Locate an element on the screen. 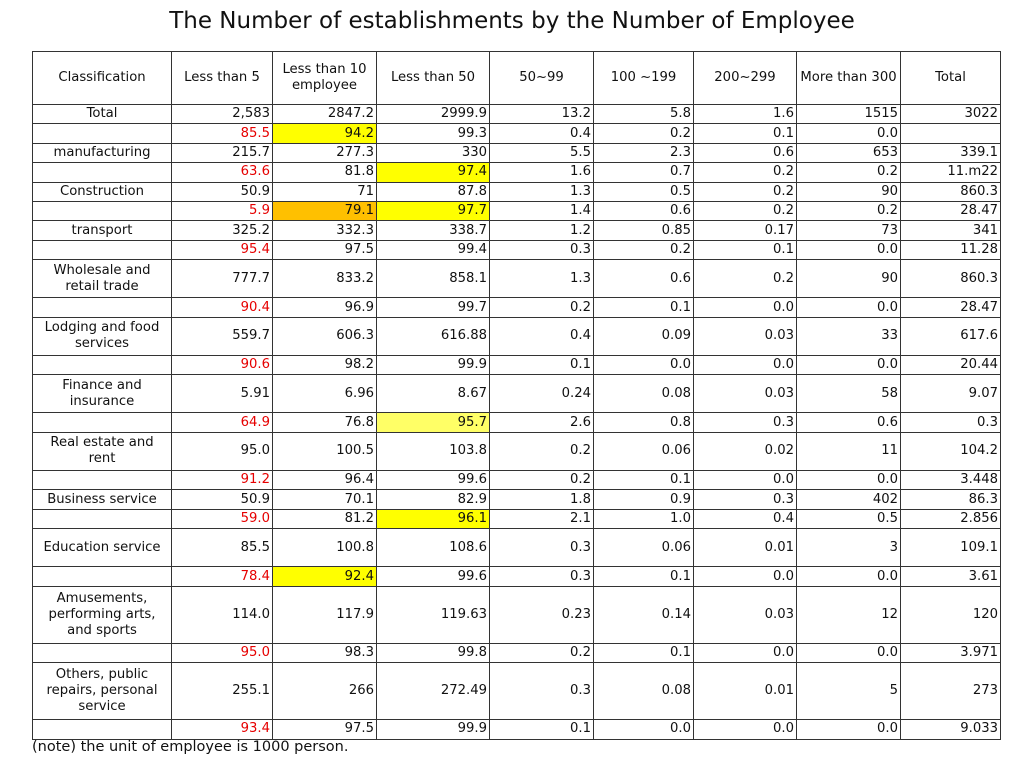 This screenshot has height=768, width=1024. table-row: 5.9 79.1 97.7 1.4 0.6 0.2 0.2 28.47 is located at coordinates (516, 211).